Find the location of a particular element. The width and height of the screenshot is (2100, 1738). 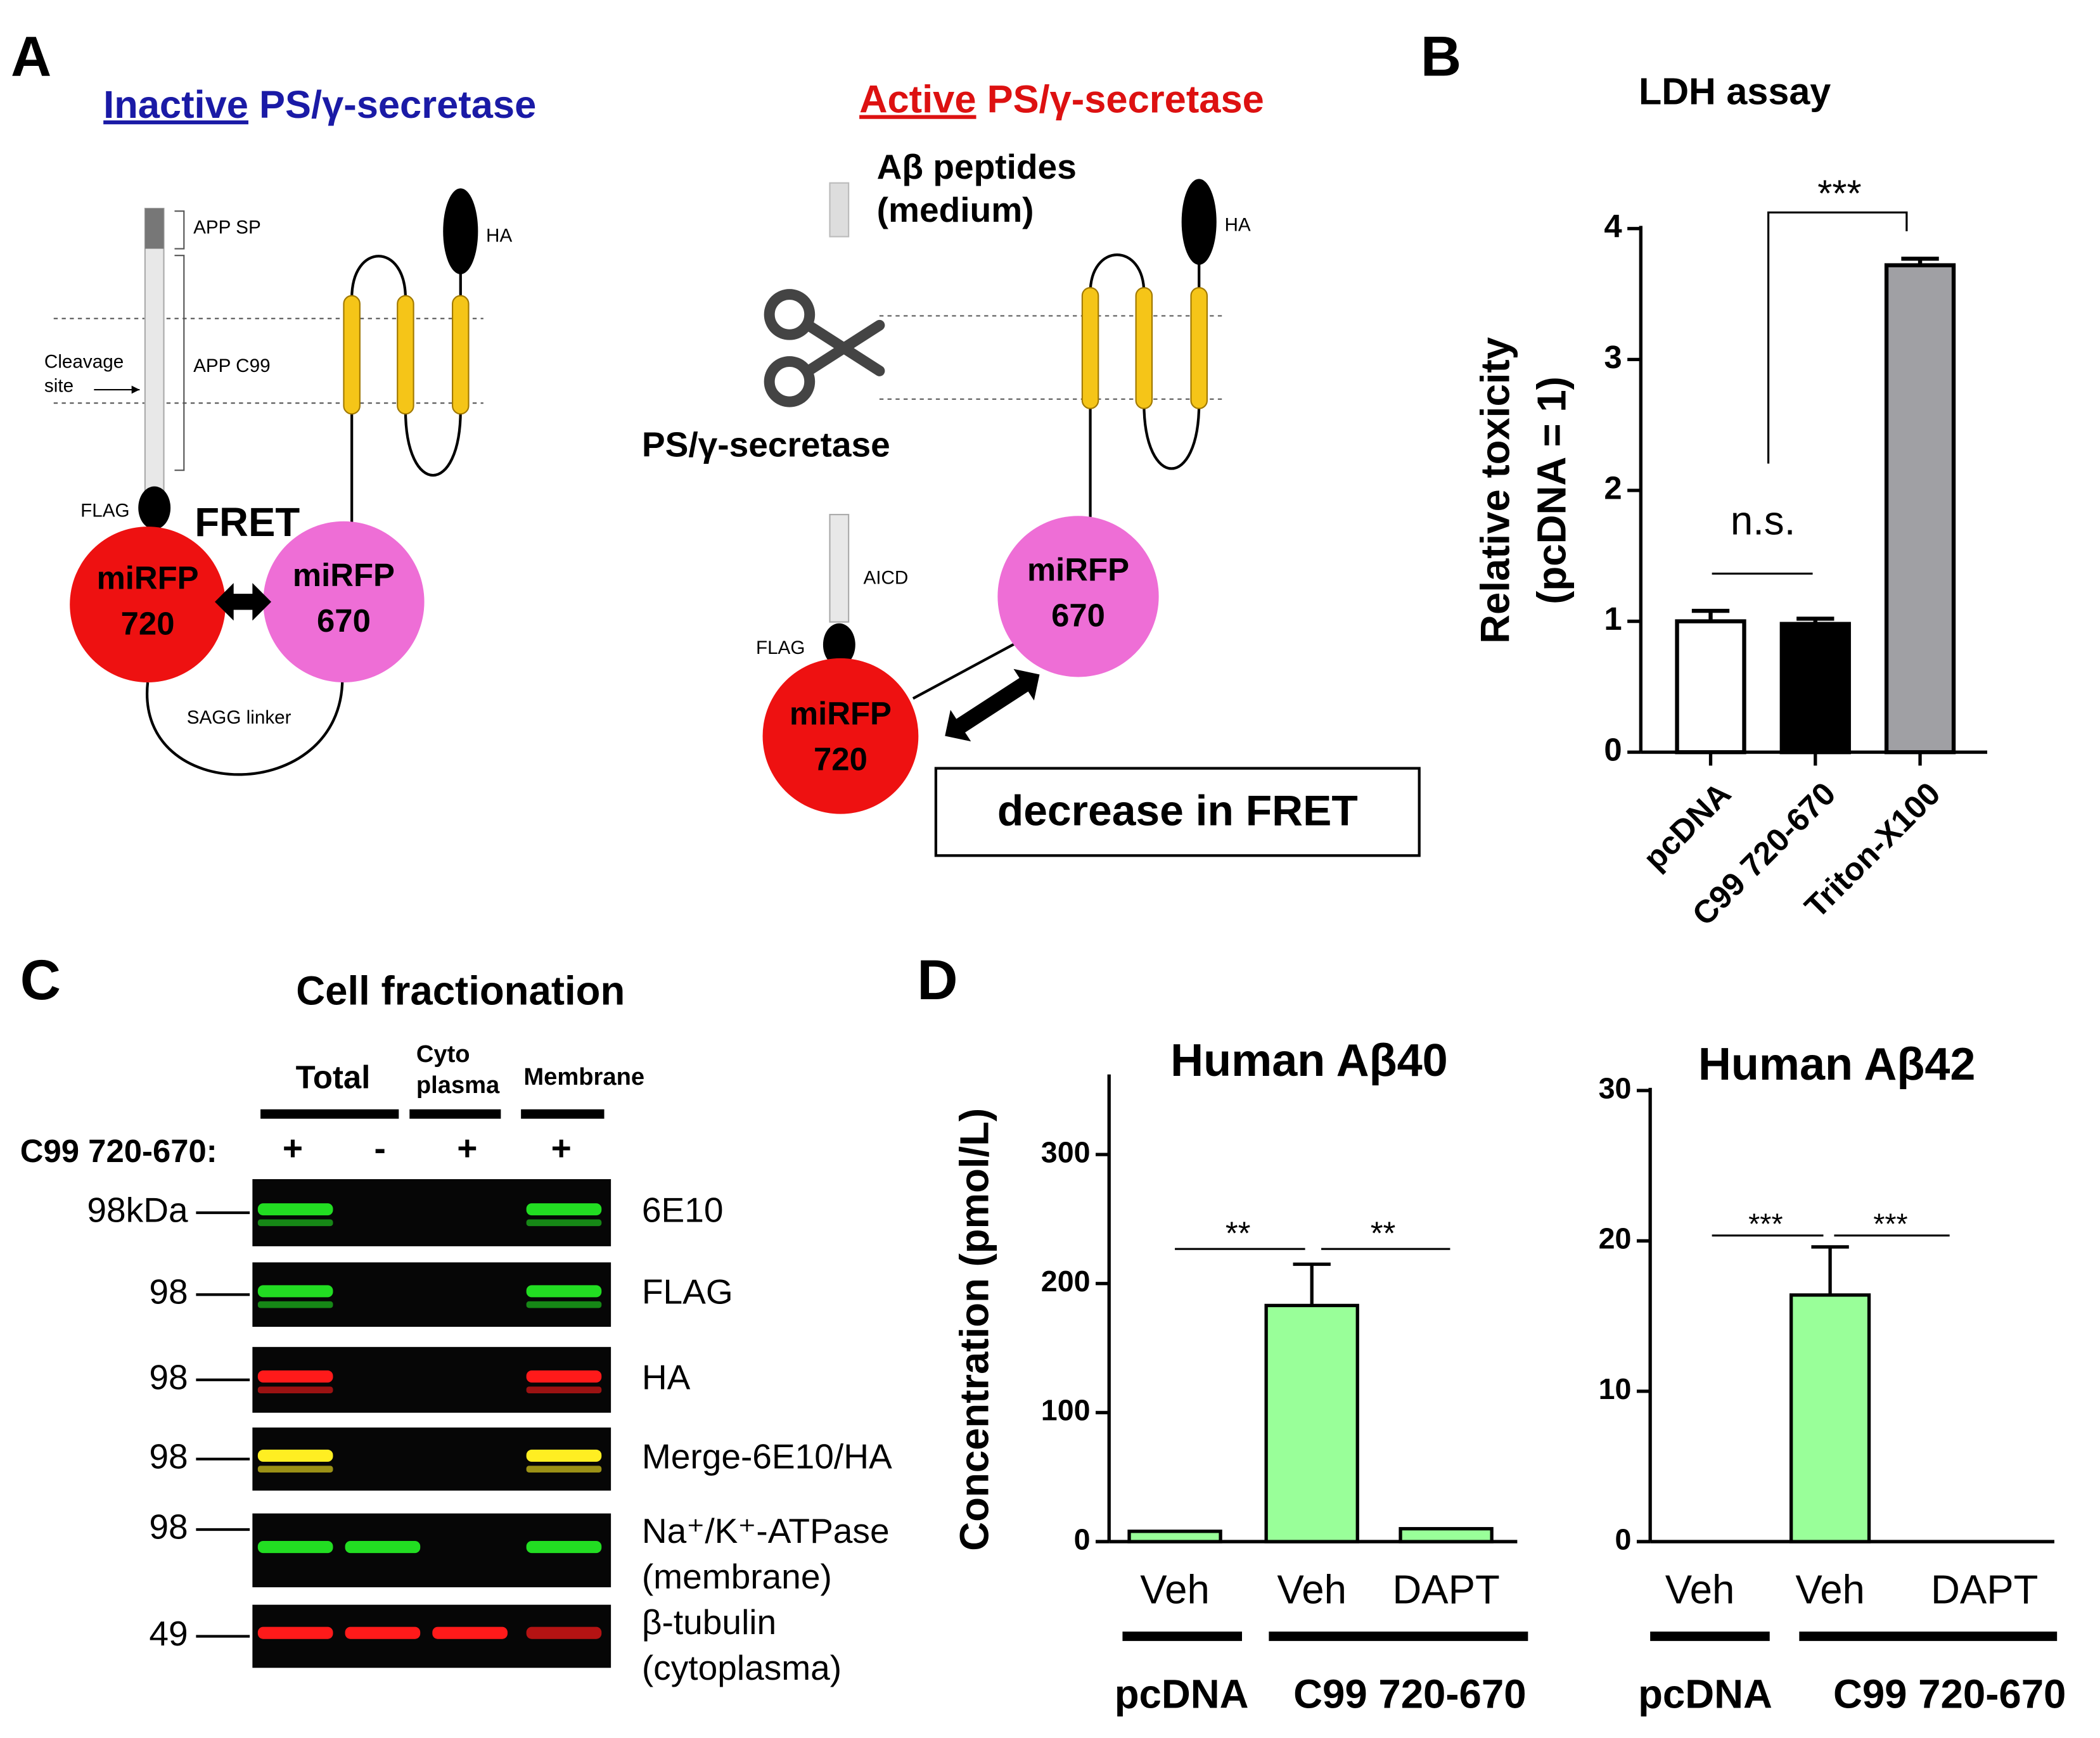

label: 670 is located at coordinates (1078, 615).